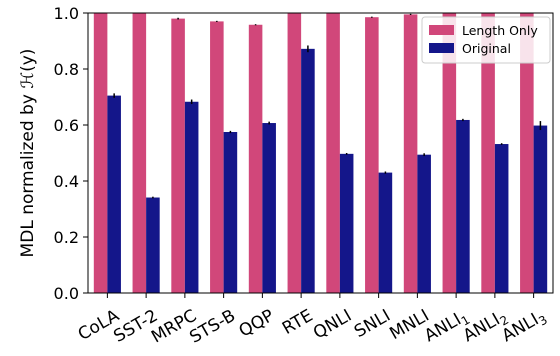 This screenshot has width=560, height=356. I want to click on y-tick-label: 0.4, so click(66, 181).